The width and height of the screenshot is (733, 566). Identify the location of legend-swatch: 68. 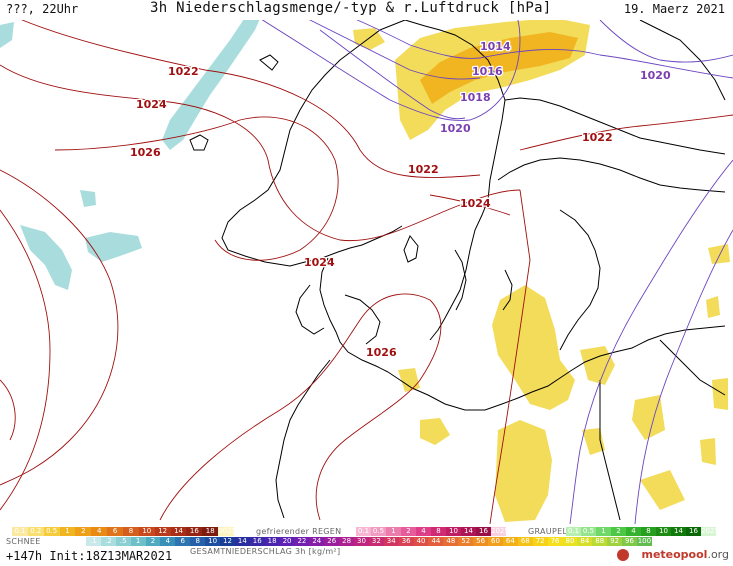
(525, 541).